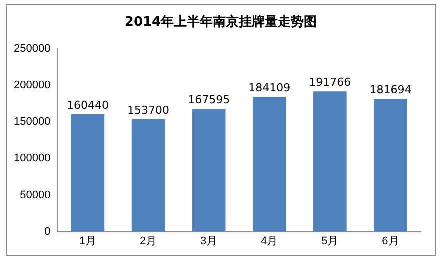 This screenshot has width=443, height=269. What do you see at coordinates (87, 105) in the screenshot?
I see `data-label: 160440` at bounding box center [87, 105].